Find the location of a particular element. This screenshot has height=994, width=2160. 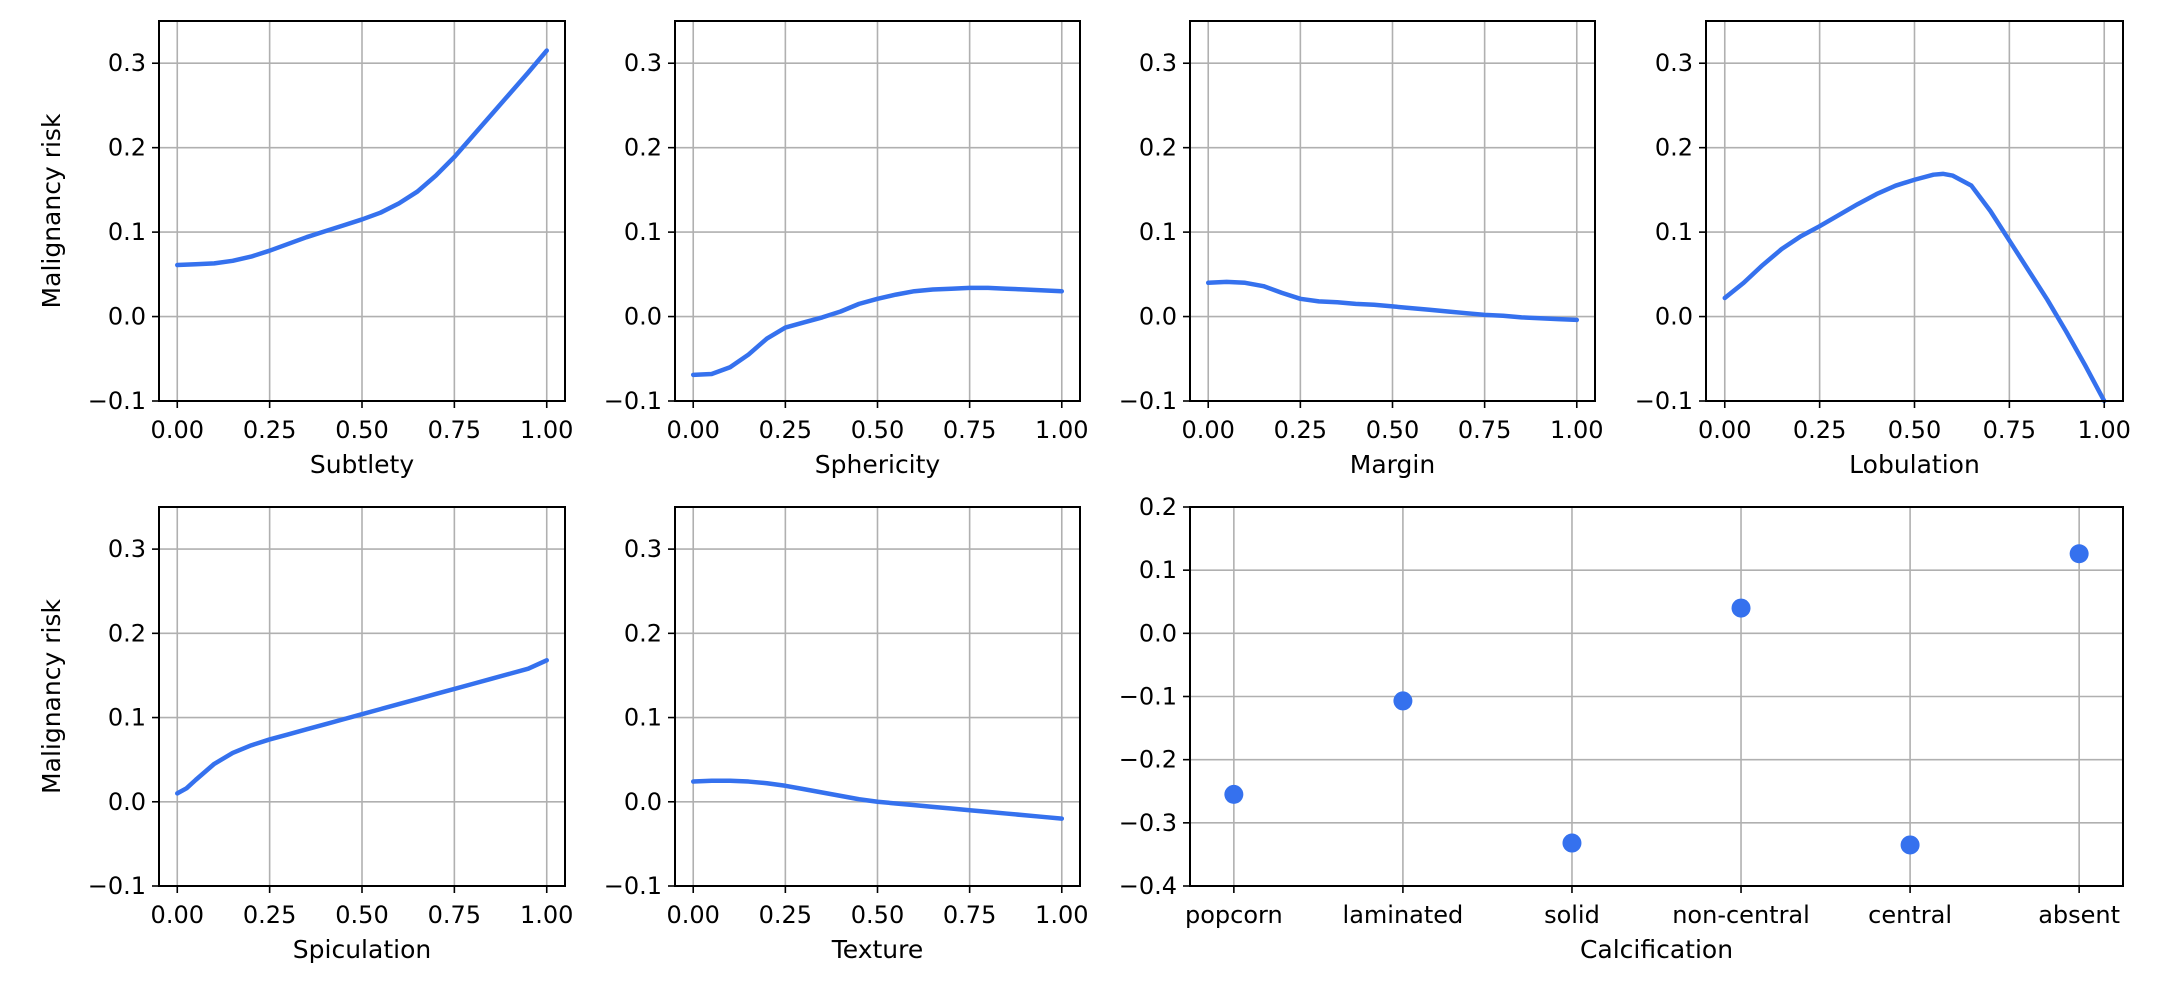

x-axis-label: Sphericity is located at coordinates (878, 464).